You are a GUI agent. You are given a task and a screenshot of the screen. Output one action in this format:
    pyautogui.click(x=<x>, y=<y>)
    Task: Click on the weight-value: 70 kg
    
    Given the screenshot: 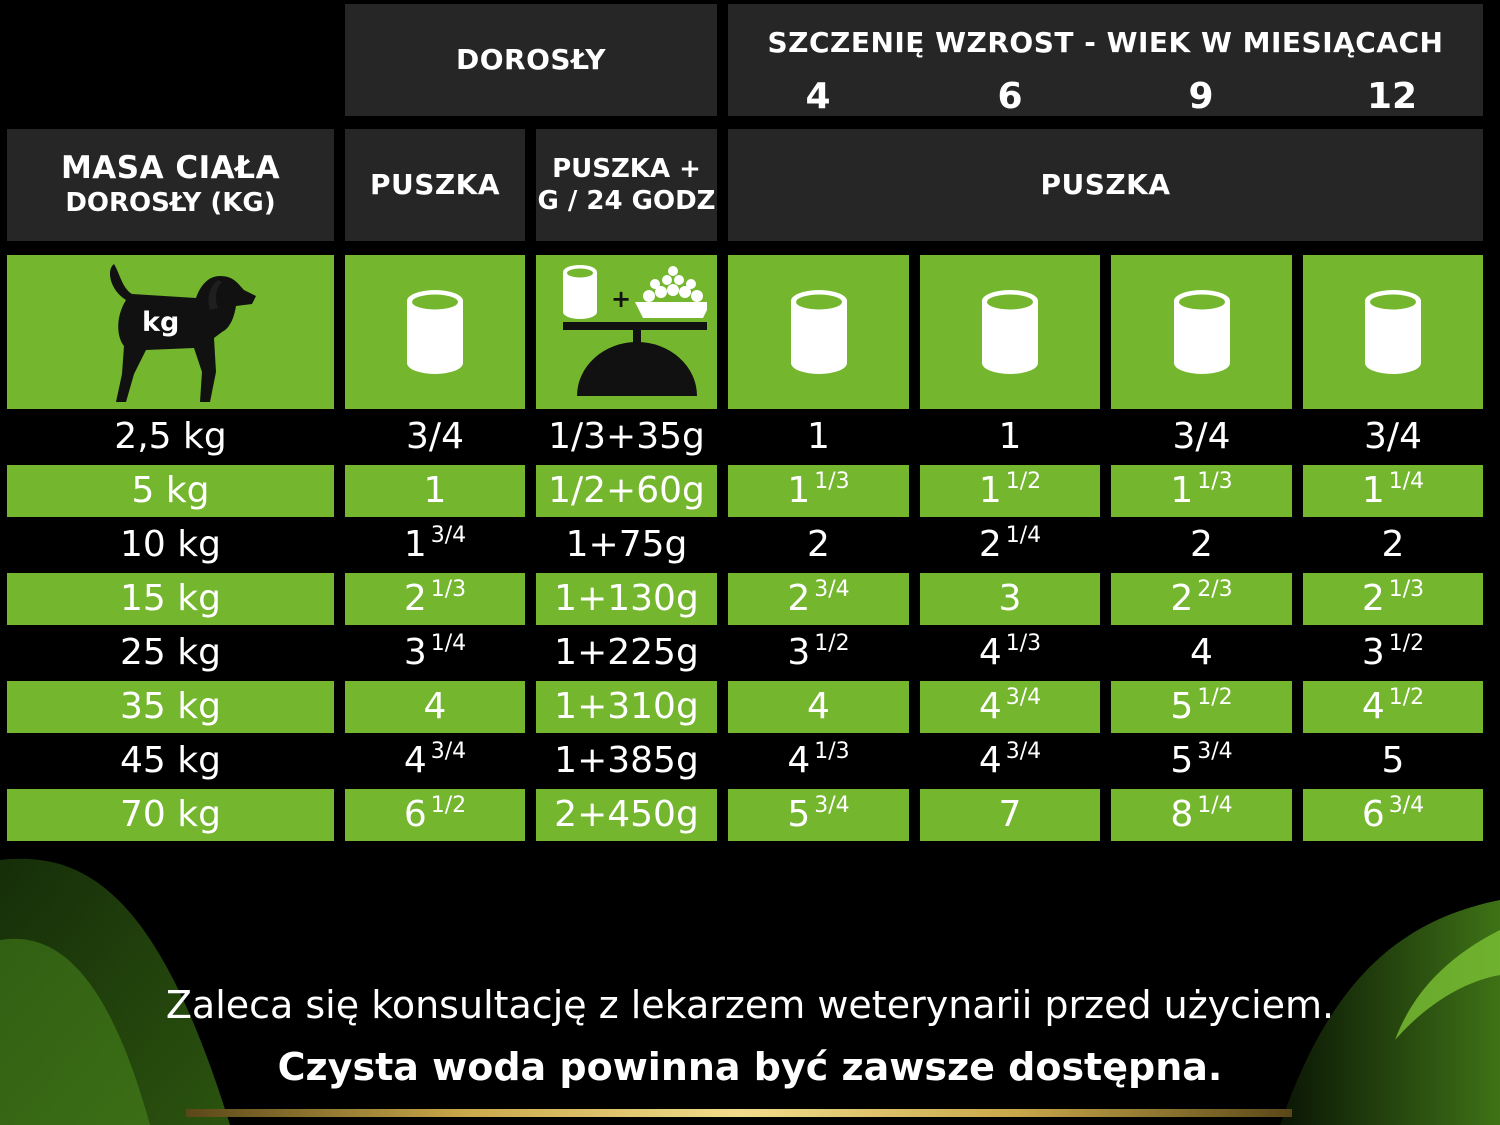 What is the action you would take?
    pyautogui.click(x=170, y=814)
    